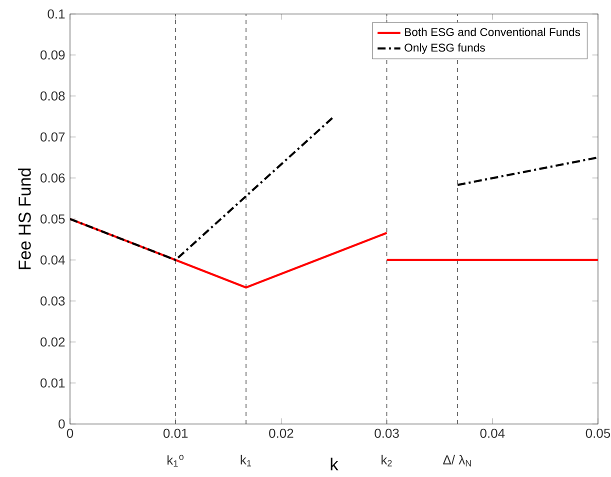  Describe the element at coordinates (492, 32) in the screenshot. I see `legend-label: Both ESG and Conventional Funds` at that location.